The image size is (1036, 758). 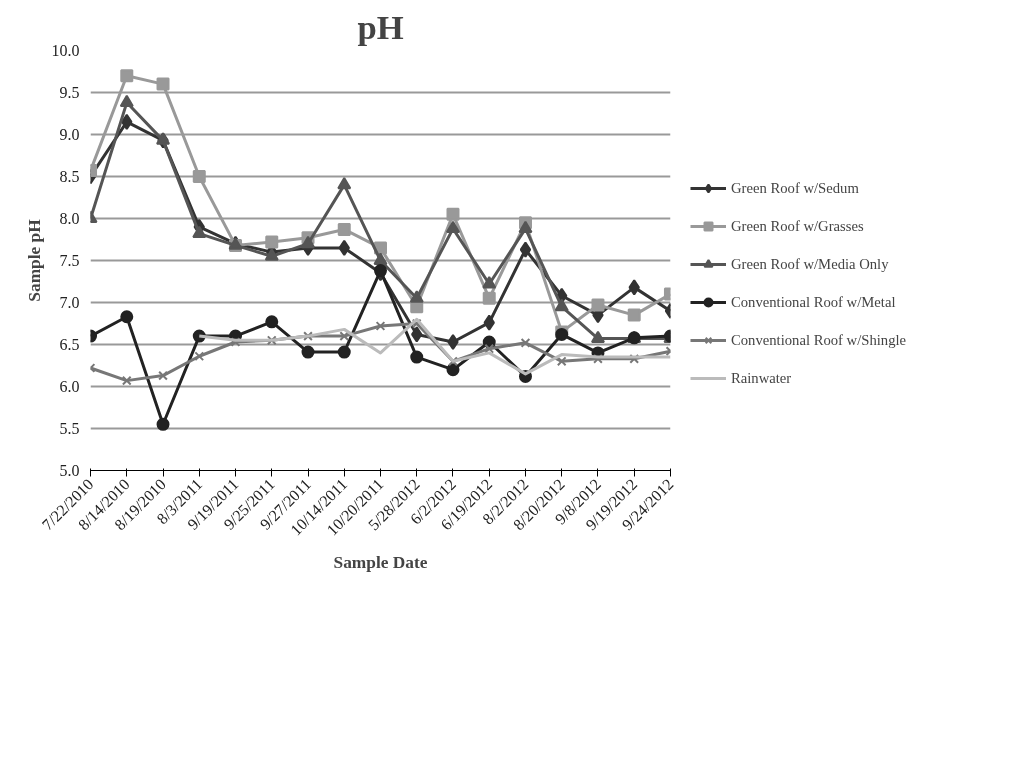 I want to click on x-axis-title: Sample Date, so click(x=380, y=562).